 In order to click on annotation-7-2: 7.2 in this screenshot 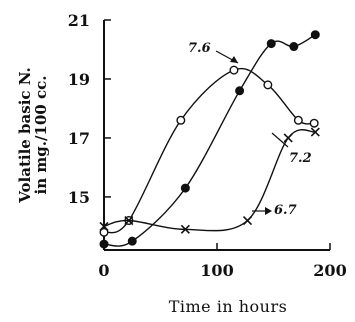, I will do `click(291, 149)`.